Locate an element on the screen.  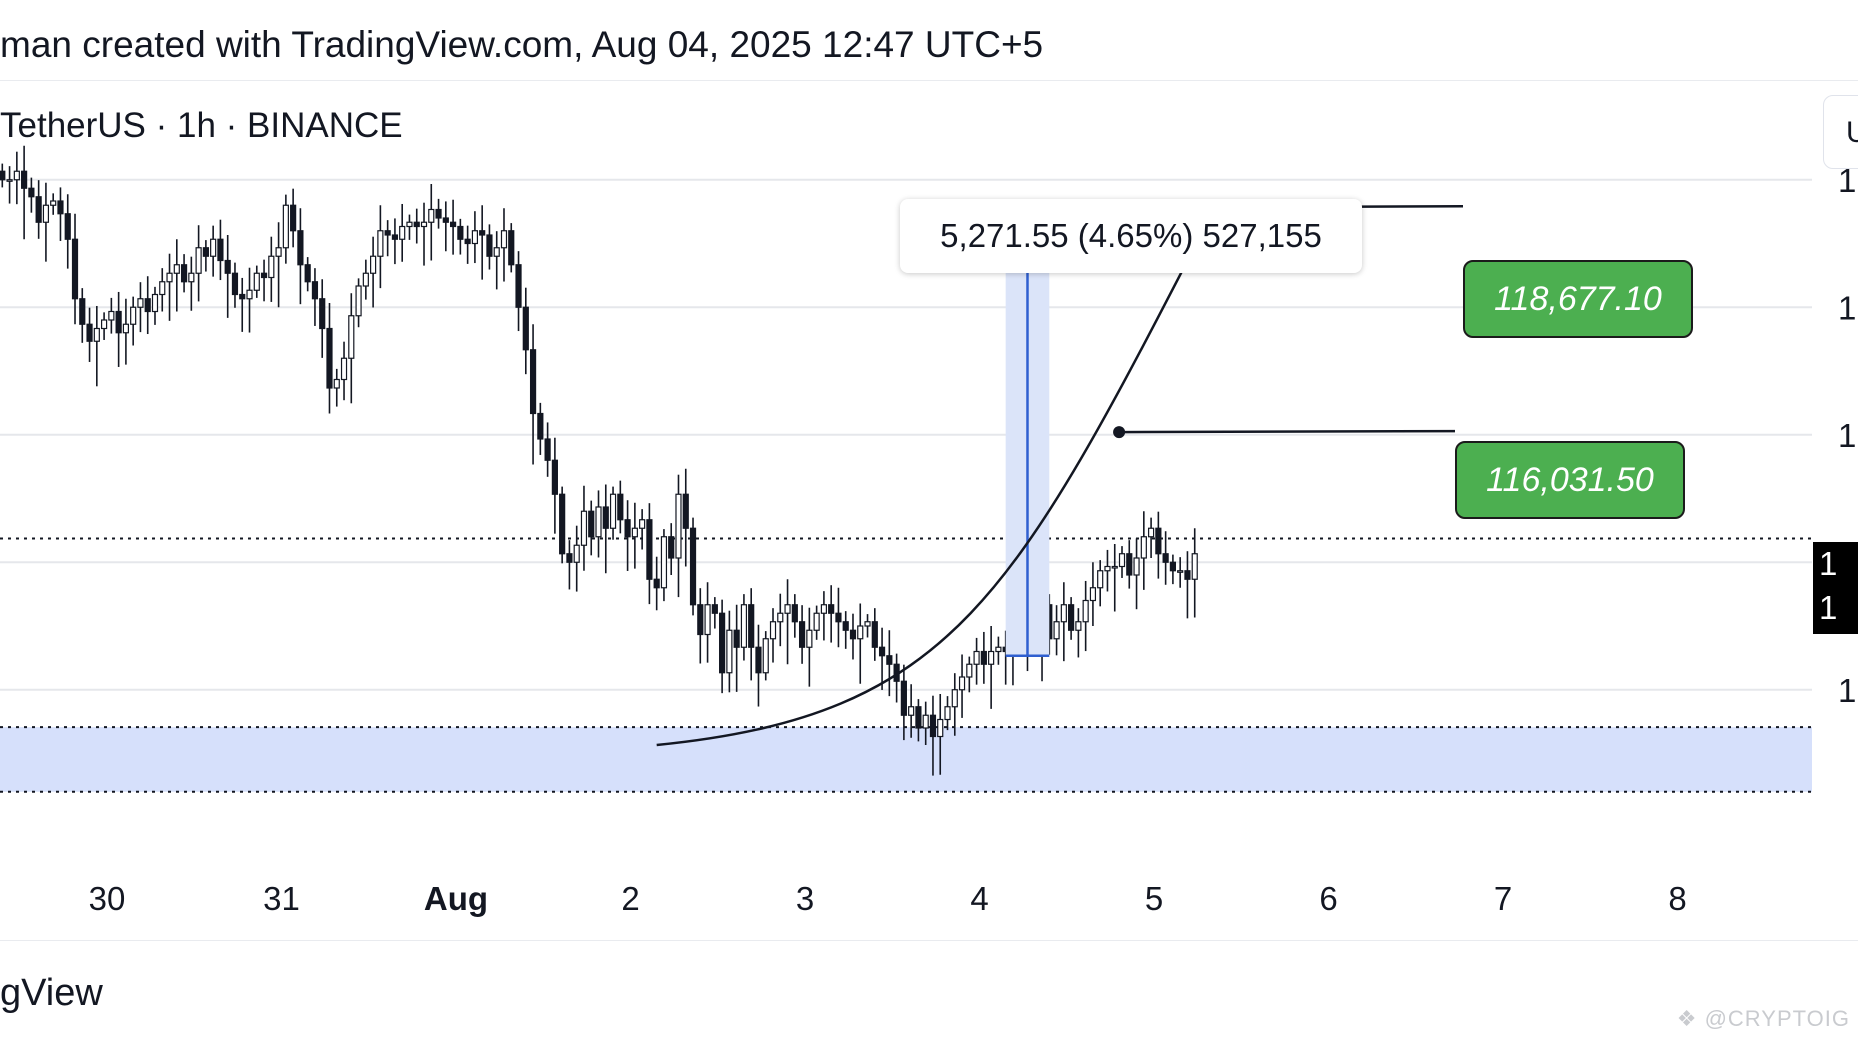
last-price-line-2: 1 is located at coordinates (1828, 607).